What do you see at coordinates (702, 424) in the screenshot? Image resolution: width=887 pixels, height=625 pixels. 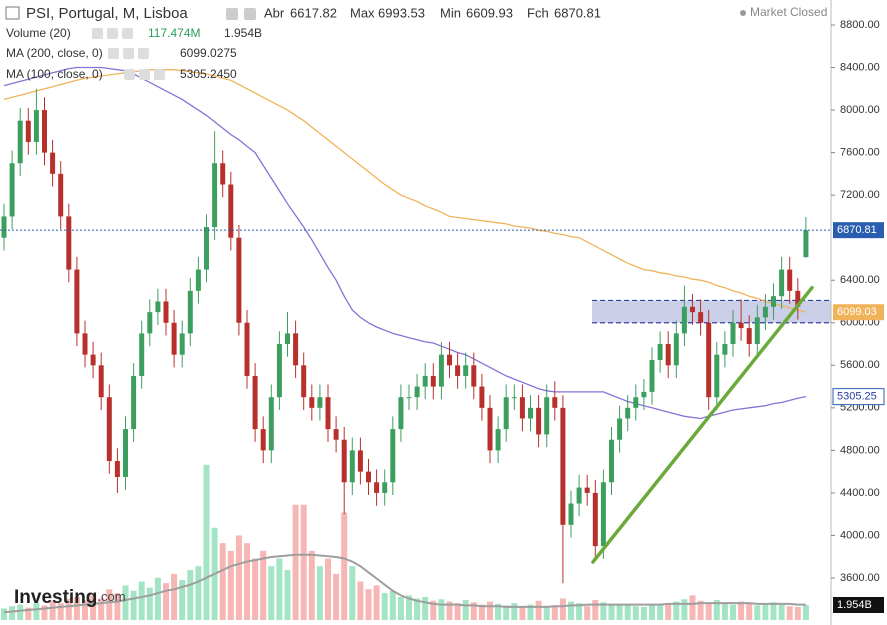 I see `trendline` at bounding box center [702, 424].